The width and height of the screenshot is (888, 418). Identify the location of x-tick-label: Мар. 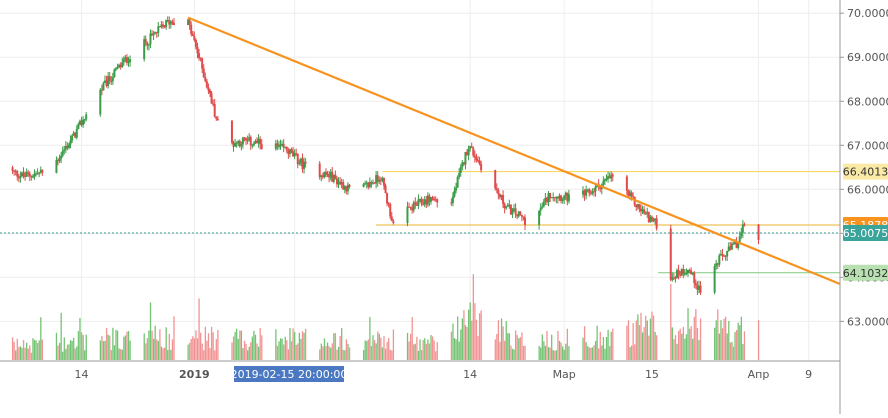
(564, 374).